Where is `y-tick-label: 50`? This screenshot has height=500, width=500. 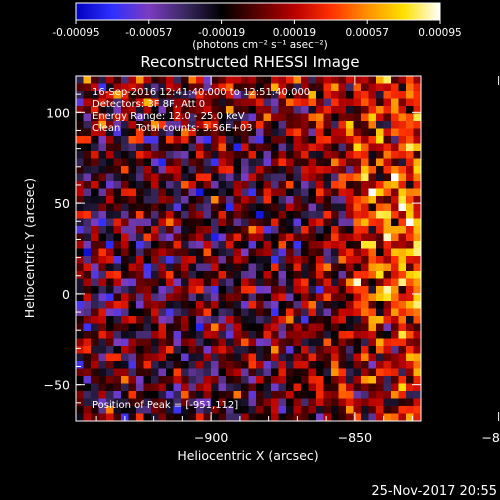 y-tick-label: 50 is located at coordinates (62, 203).